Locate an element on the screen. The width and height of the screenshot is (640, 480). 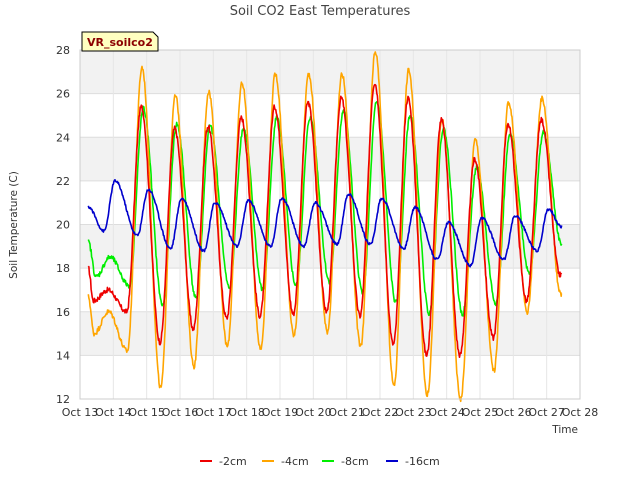
x-tick-label: Oct 16 is located at coordinates (180, 412).